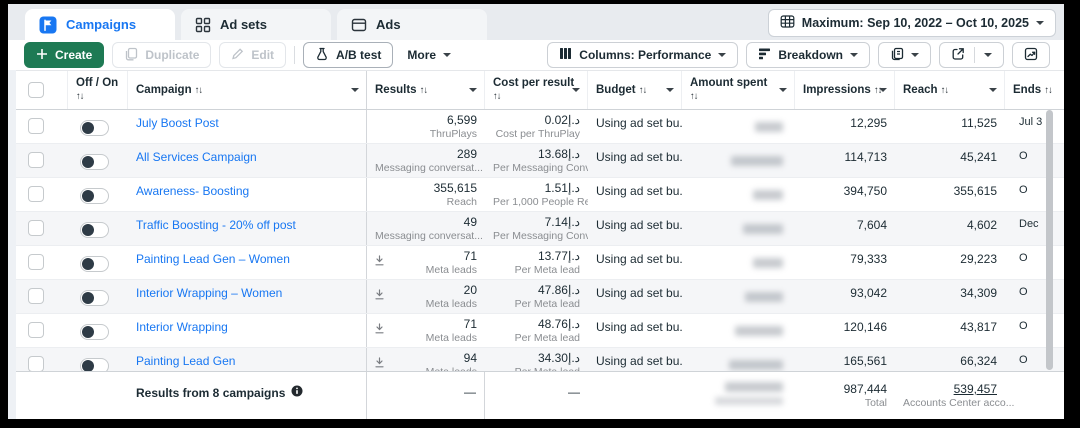 The height and width of the screenshot is (428, 1080). I want to click on campaign-link: Awareness- Boosting, so click(193, 191).